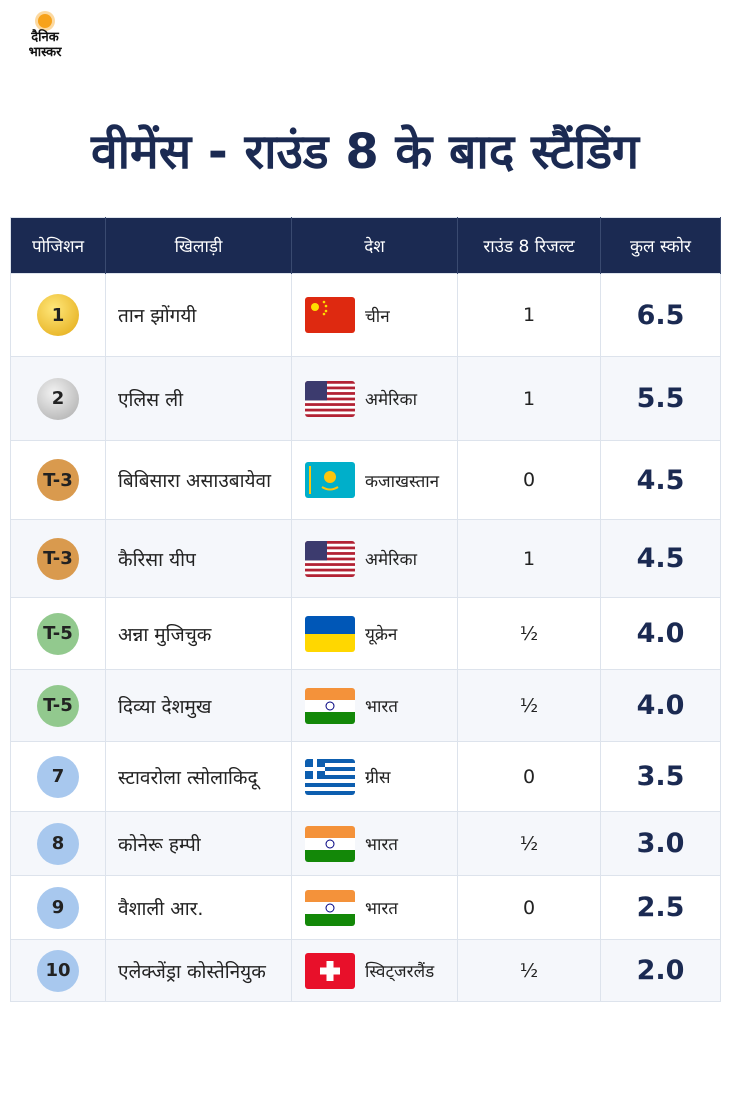 This screenshot has height=1095, width=730. I want to click on position-badge: 2, so click(58, 398).